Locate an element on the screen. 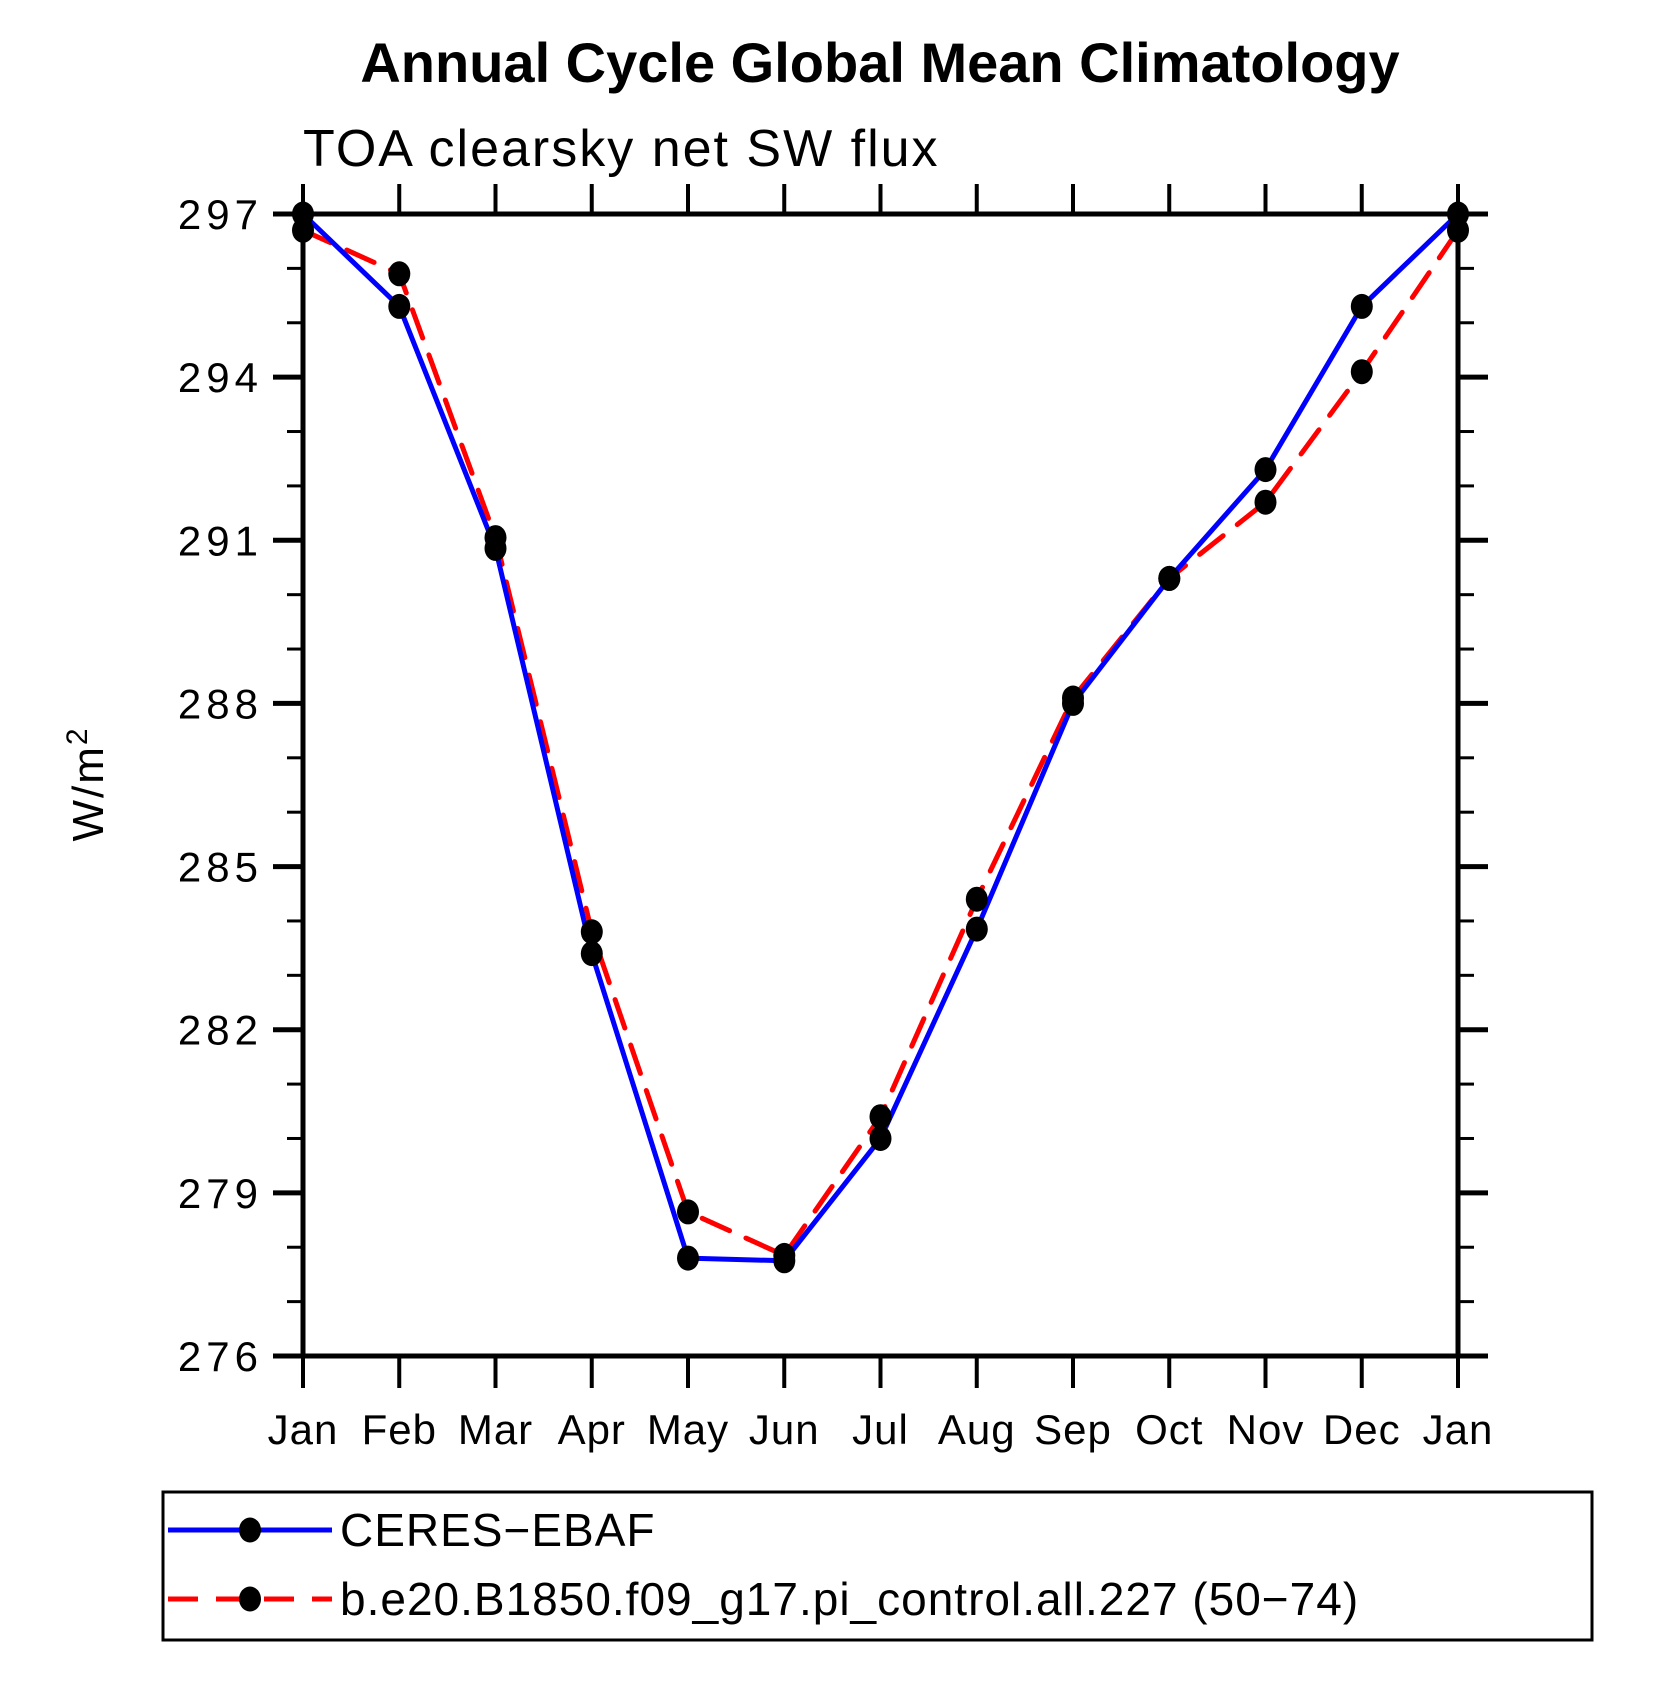  y-axis-title-superscript: 2 is located at coordinates (77, 735).